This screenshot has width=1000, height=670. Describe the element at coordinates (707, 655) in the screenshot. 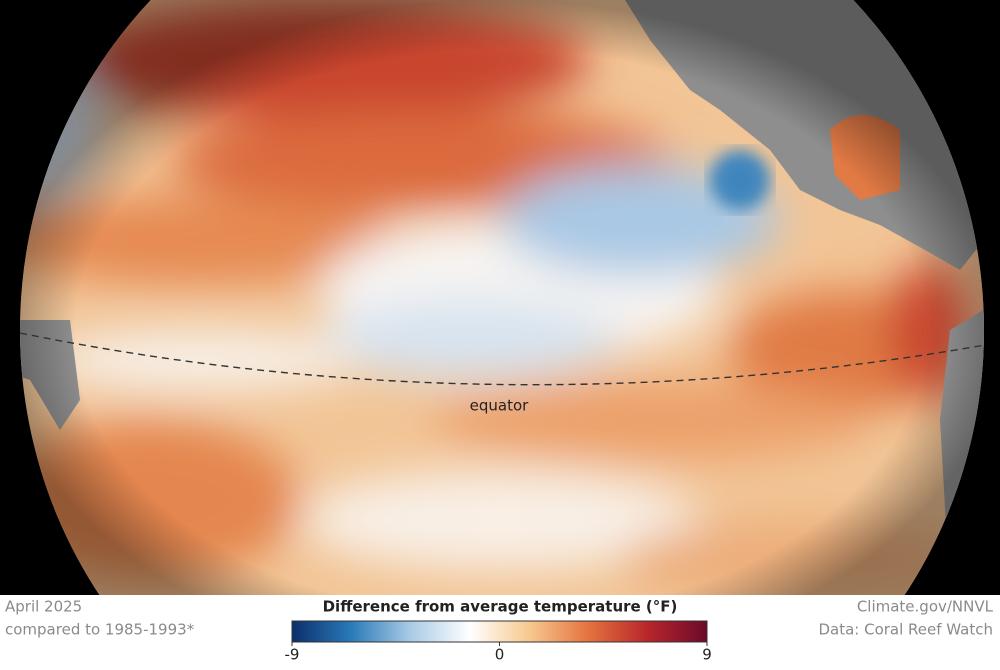

I see `colorbar-tick-label: 9` at that location.